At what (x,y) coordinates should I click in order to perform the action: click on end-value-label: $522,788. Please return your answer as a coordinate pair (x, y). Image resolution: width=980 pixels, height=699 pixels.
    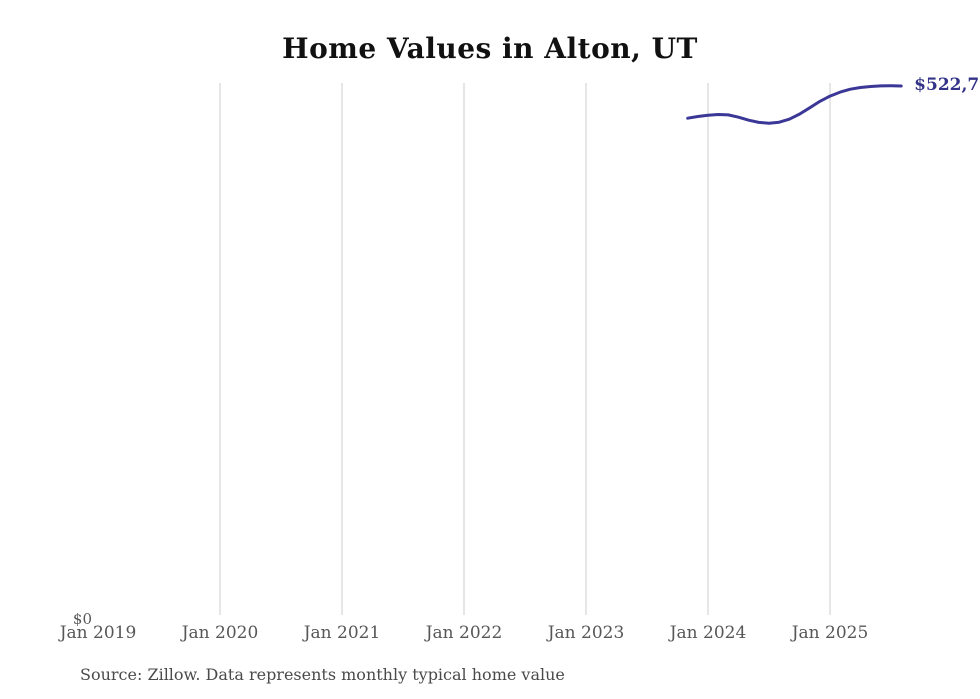
    Looking at the image, I should click on (947, 85).